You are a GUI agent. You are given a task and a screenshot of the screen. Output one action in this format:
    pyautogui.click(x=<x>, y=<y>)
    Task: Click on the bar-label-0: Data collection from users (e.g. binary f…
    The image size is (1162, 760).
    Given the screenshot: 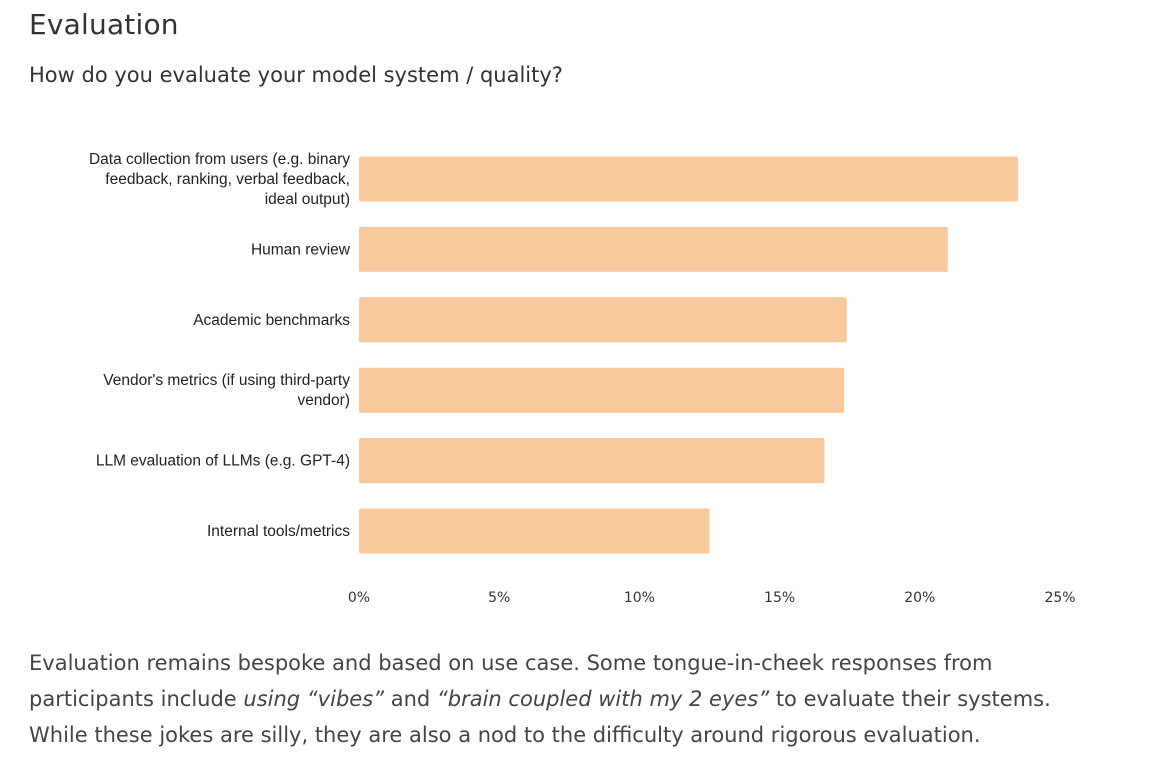 What is the action you would take?
    pyautogui.click(x=219, y=179)
    